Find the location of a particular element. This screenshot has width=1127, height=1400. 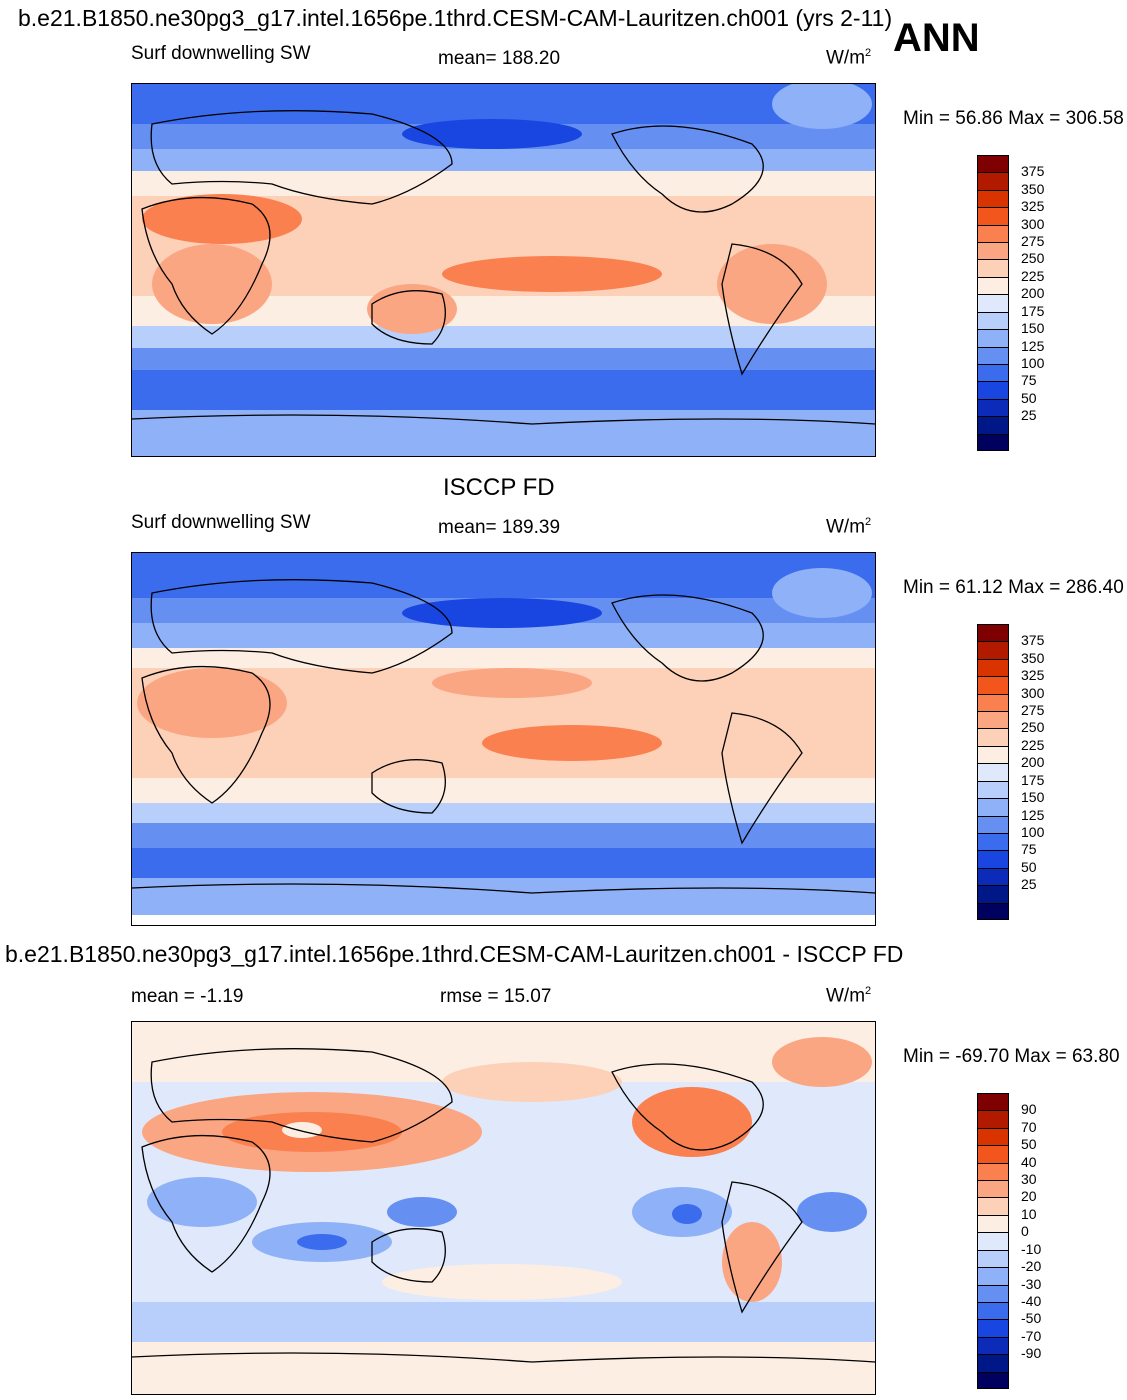

south-high-band is located at coordinates (503, 835).